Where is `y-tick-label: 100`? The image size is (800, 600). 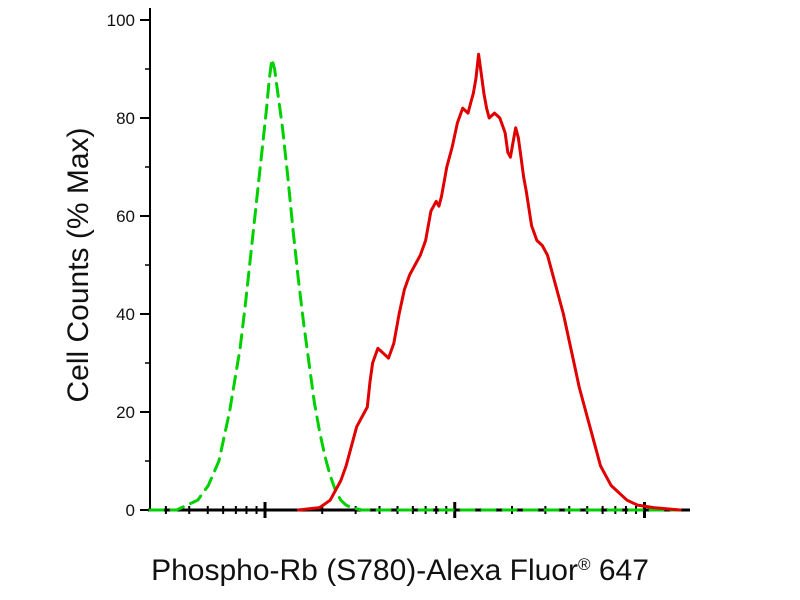
y-tick-label: 100 is located at coordinates (121, 20).